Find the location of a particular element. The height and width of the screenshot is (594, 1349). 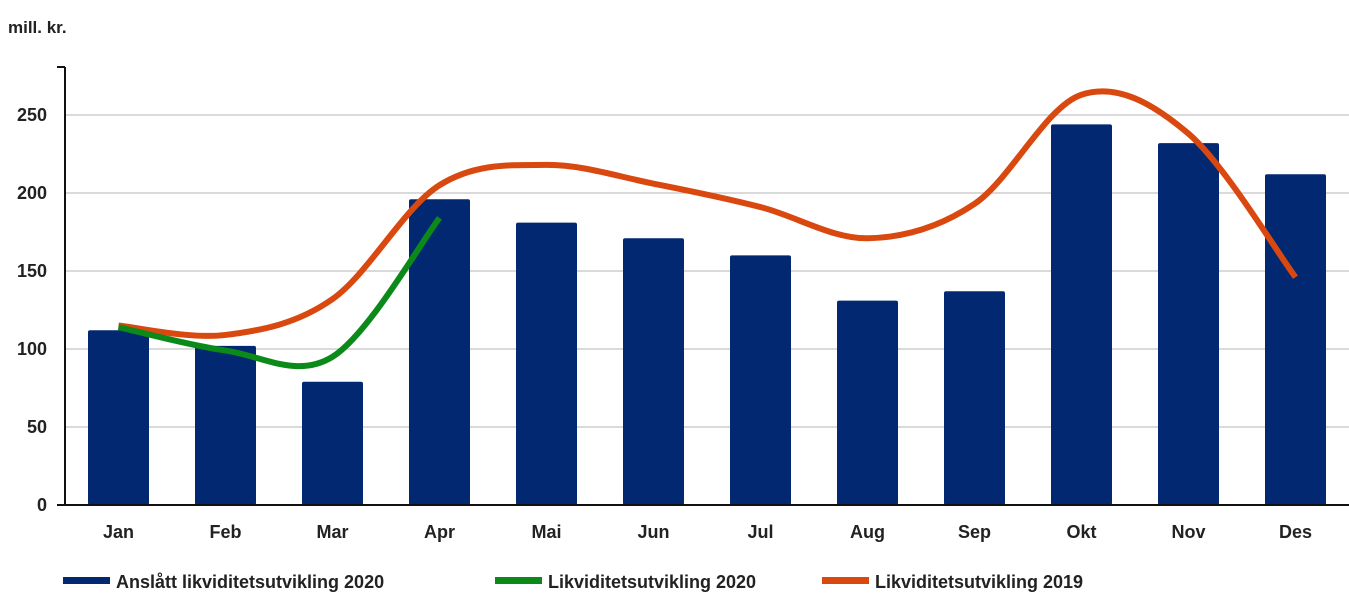

line-likviditetsutvikling-2020 is located at coordinates (279, 293).